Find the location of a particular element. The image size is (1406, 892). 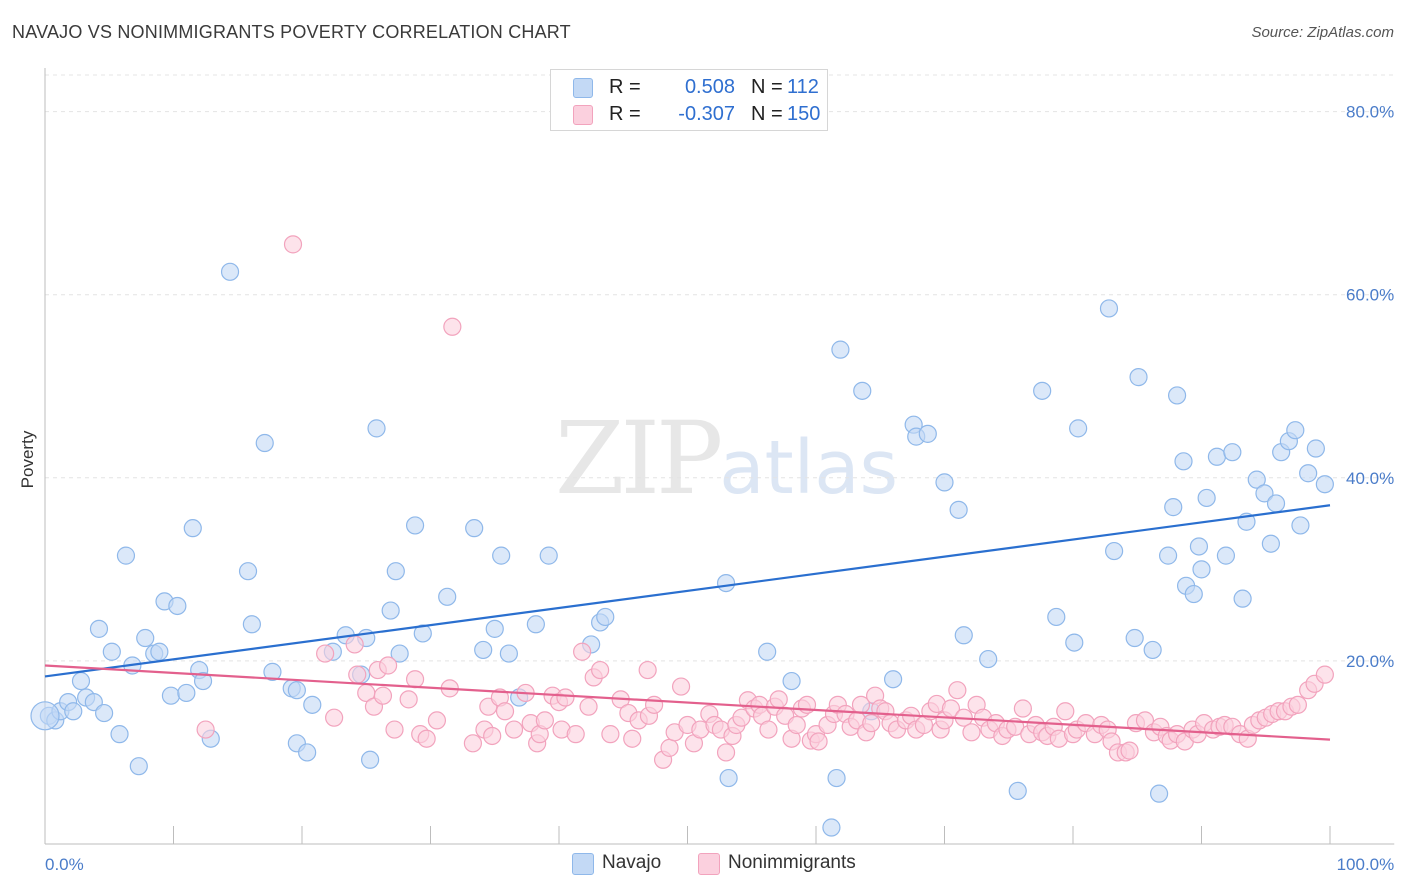

x-tick-label: 100.0% is located at coordinates (1366, 864).